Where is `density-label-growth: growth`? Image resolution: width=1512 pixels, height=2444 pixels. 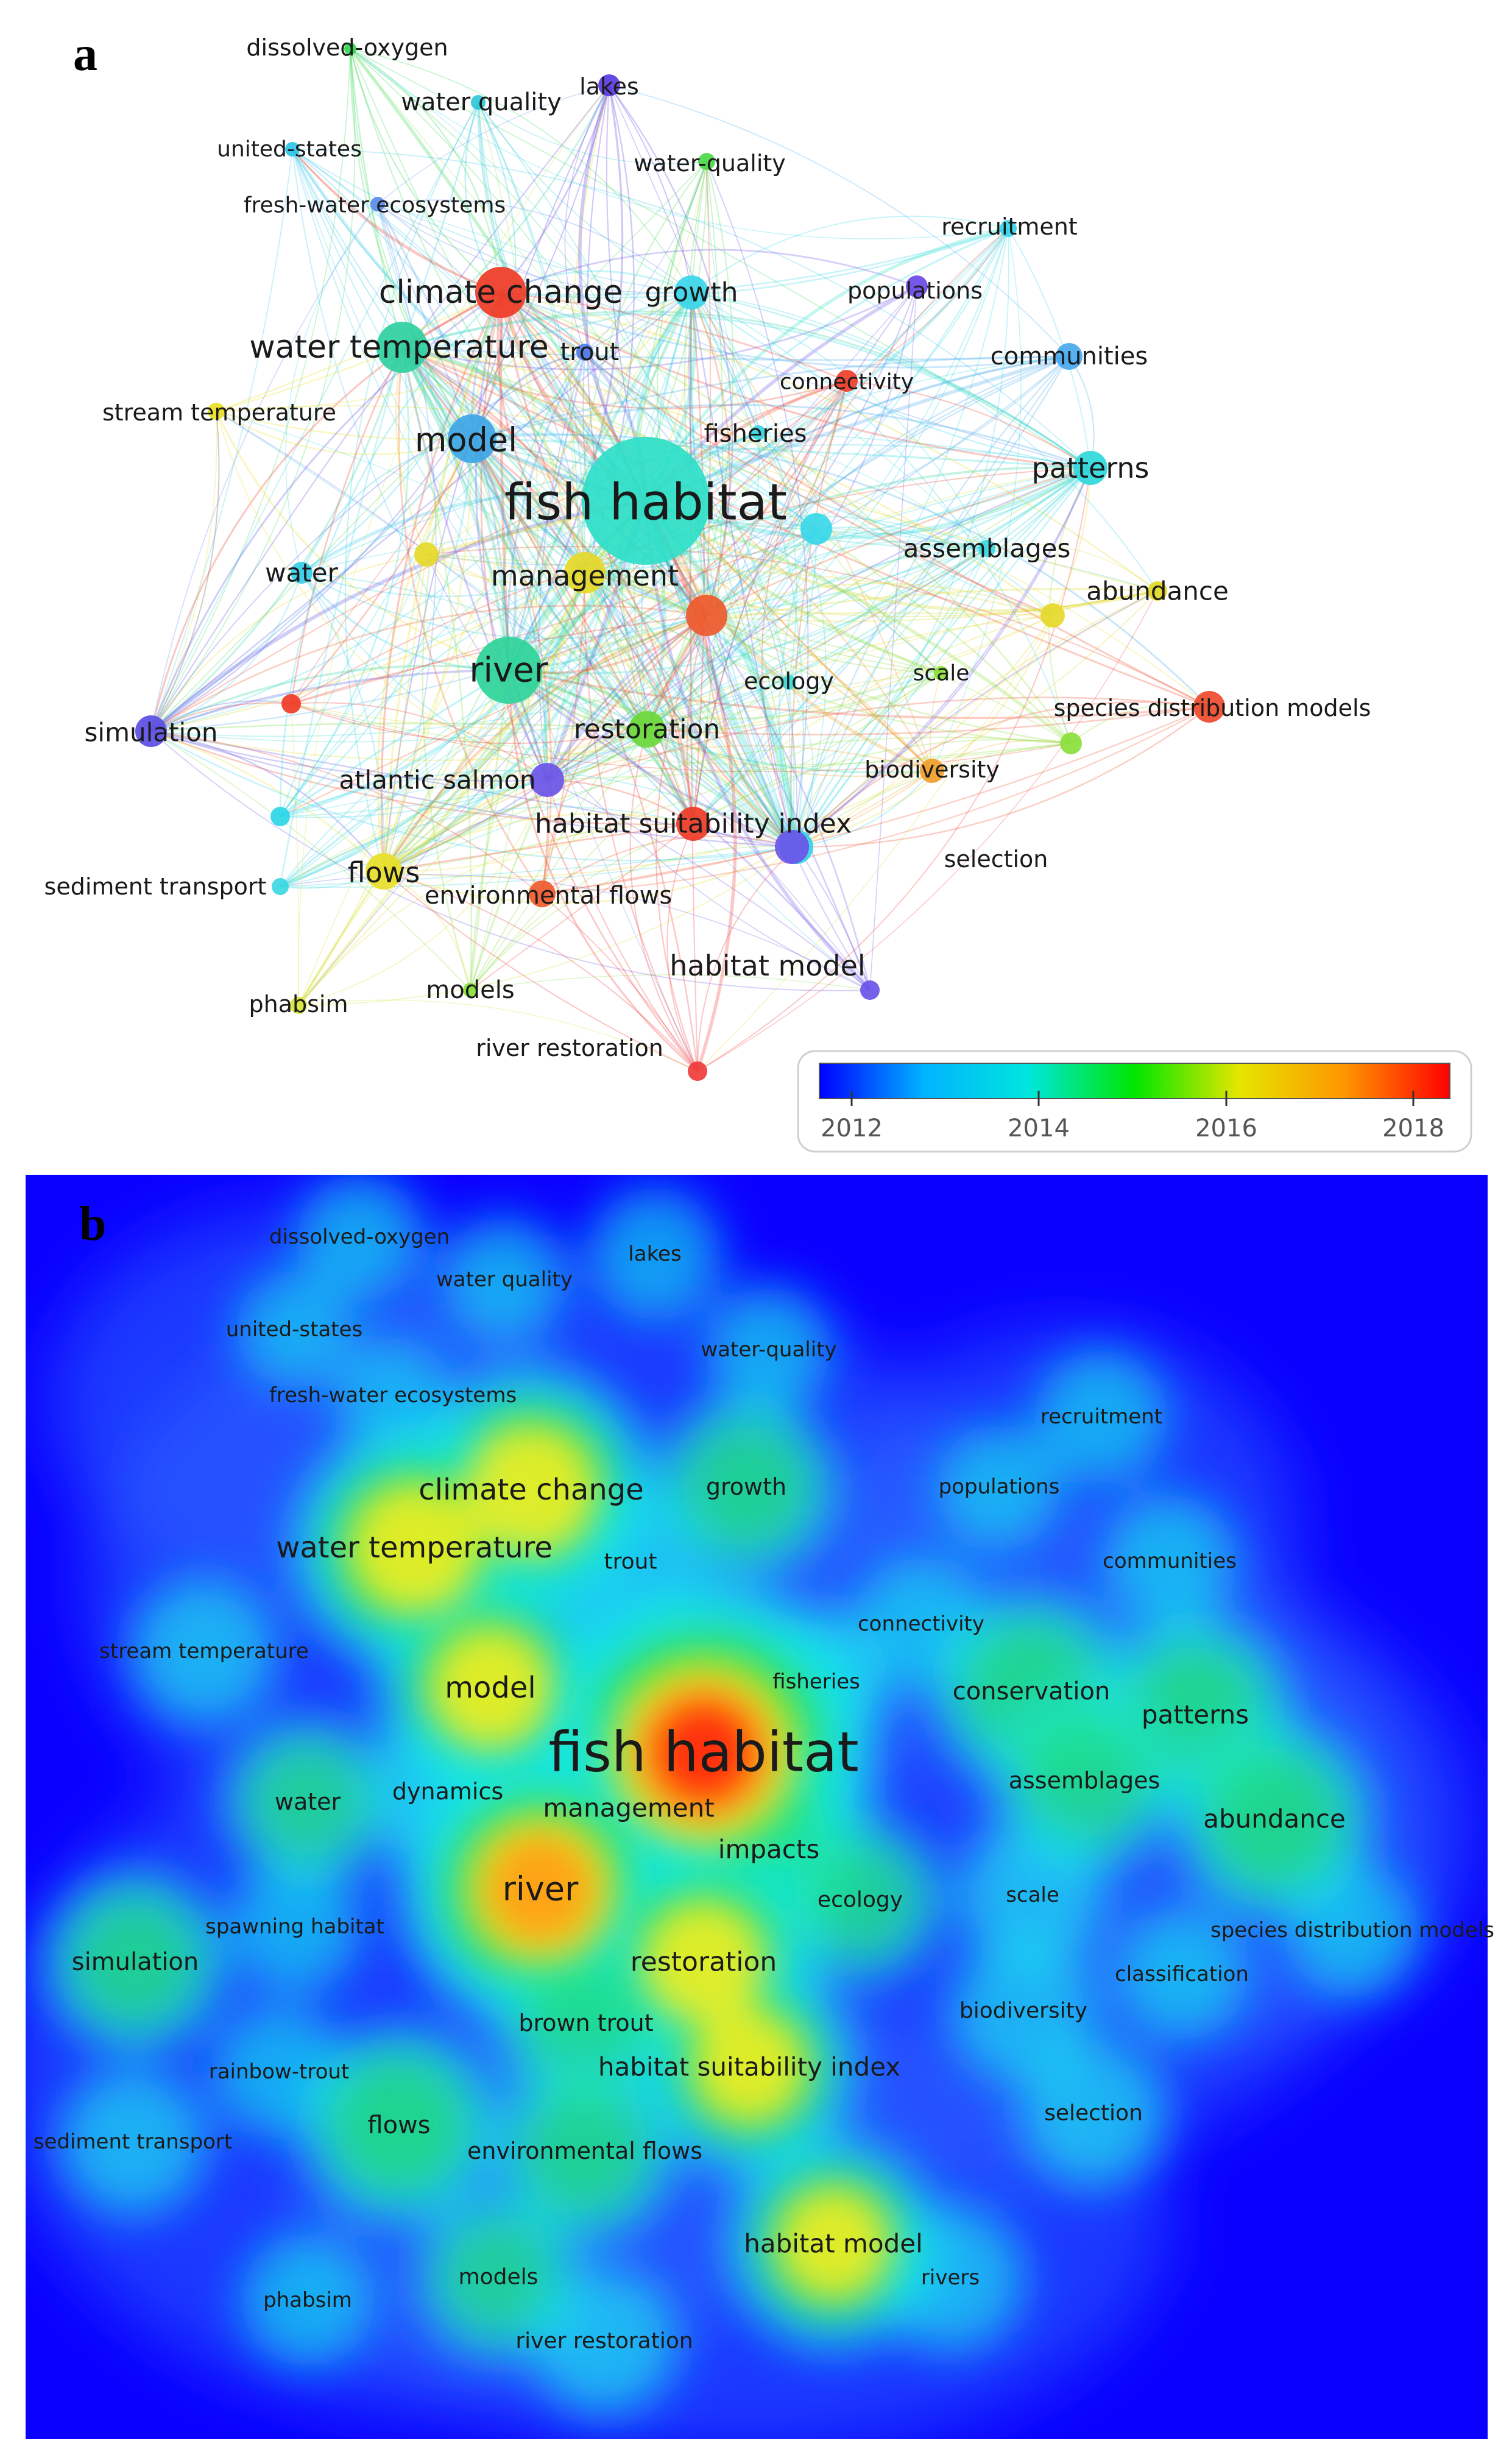
density-label-growth: growth is located at coordinates (746, 1486).